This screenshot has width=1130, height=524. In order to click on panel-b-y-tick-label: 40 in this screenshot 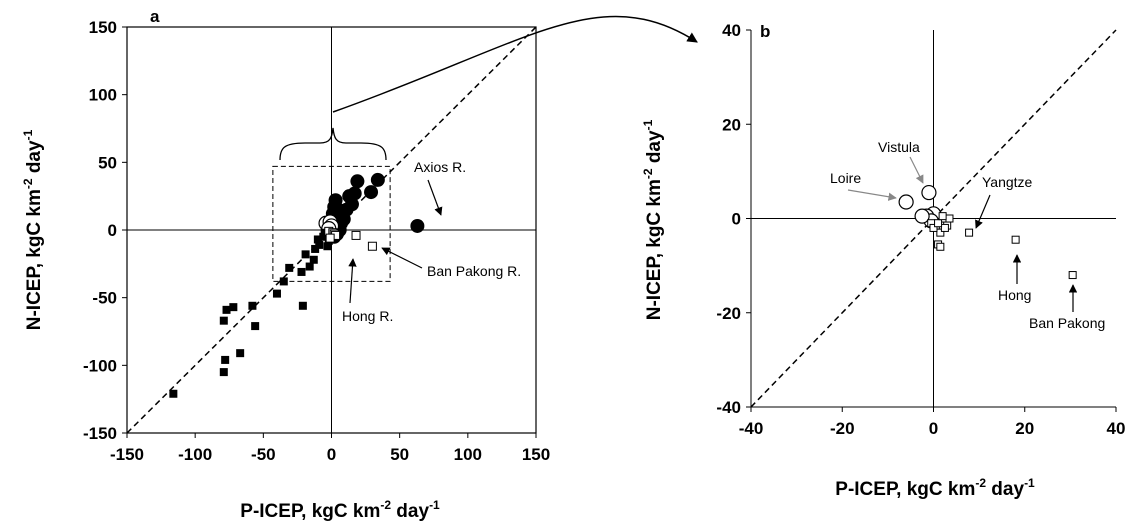, I will do `click(731, 30)`.